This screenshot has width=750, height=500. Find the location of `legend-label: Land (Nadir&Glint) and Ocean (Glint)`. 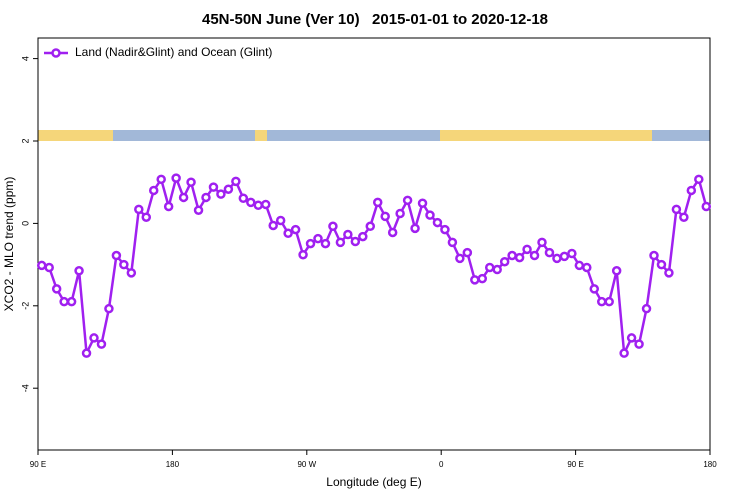

legend-label: Land (Nadir&Glint) and Ocean (Glint) is located at coordinates (173, 52).